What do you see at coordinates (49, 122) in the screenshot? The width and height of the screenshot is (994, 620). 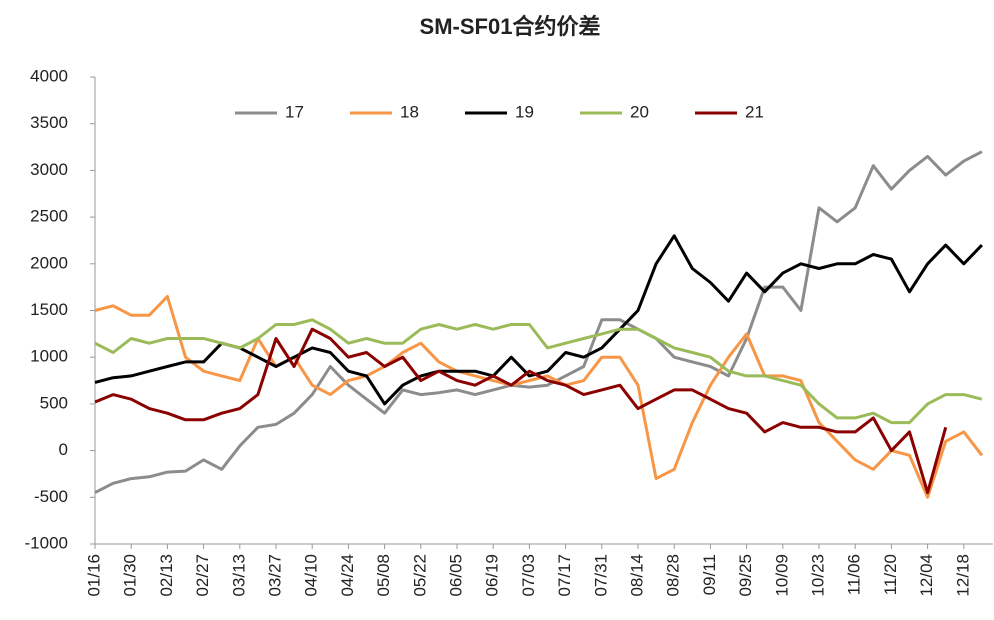 I see `y-tick-label: 3500` at bounding box center [49, 122].